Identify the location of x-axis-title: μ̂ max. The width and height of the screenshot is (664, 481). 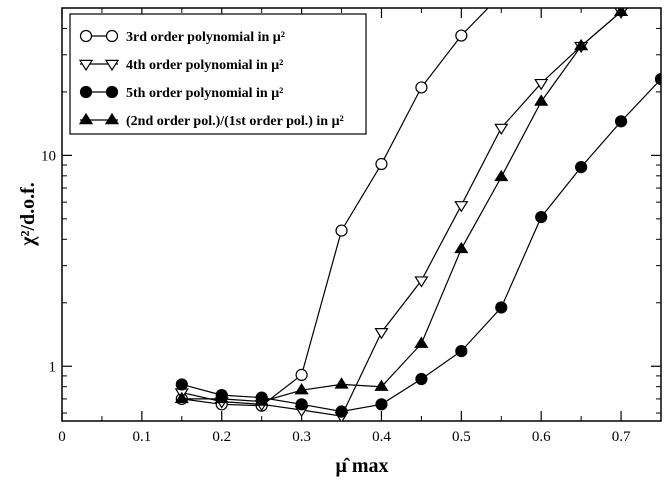
(362, 466).